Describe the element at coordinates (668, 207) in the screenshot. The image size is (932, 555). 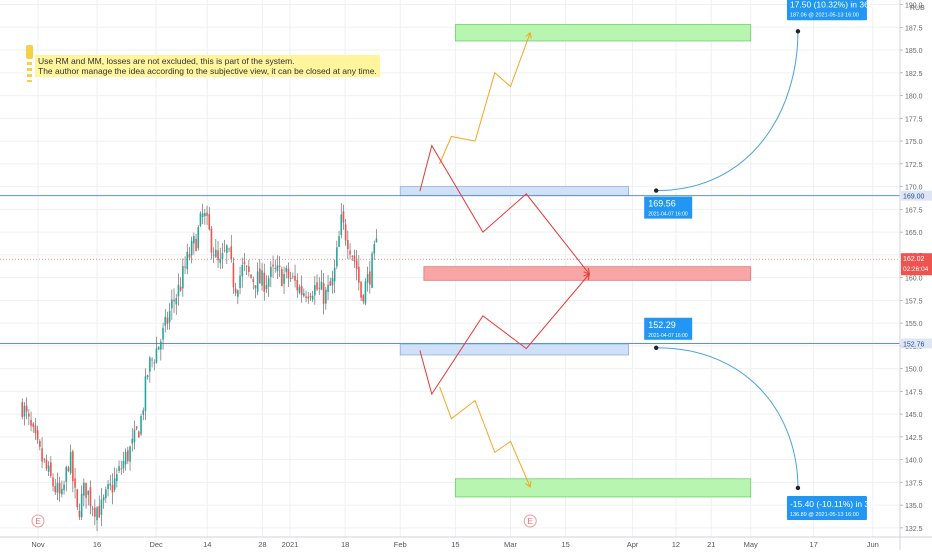
I see `start-label-box` at that location.